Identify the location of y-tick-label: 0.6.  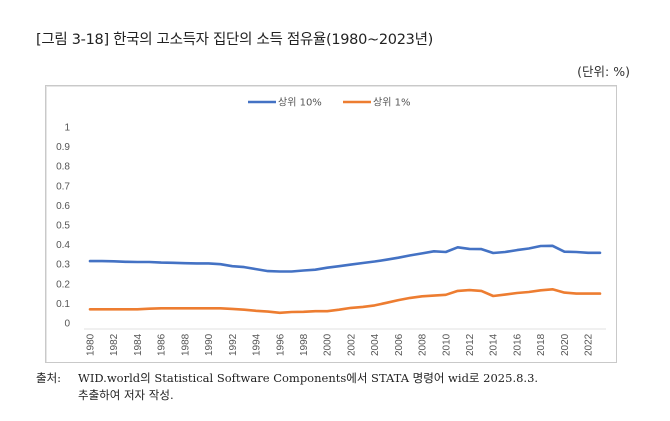
(63, 206).